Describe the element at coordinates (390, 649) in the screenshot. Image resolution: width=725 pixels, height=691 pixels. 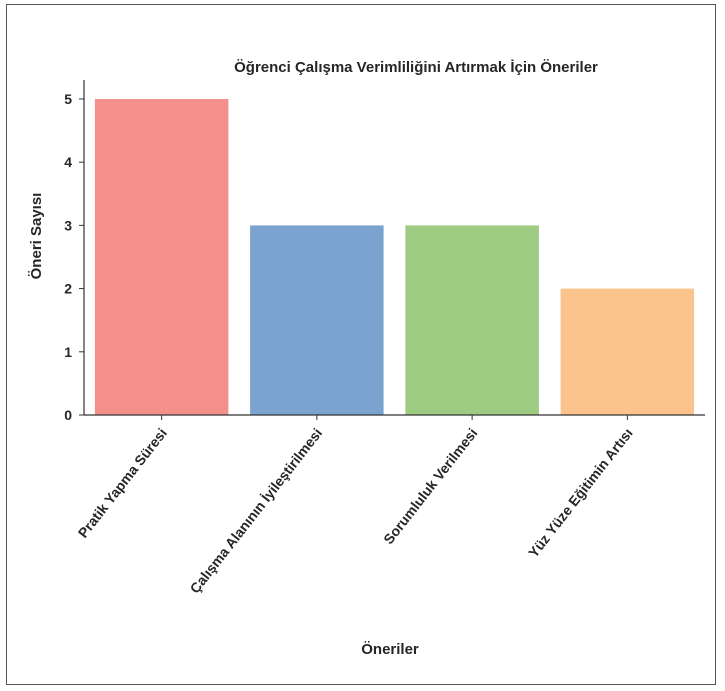
I see `x-axis-label: Öneriler` at that location.